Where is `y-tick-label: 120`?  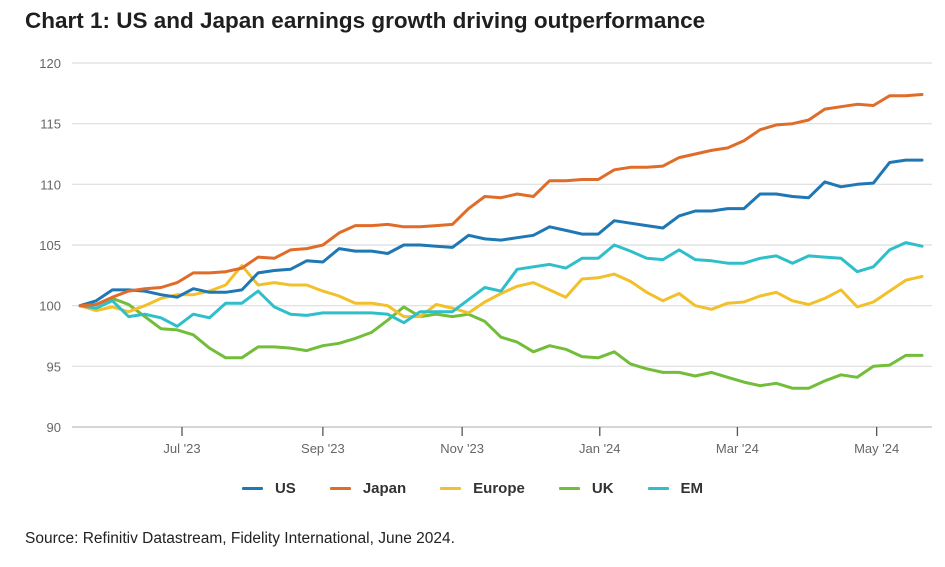 y-tick-label: 120 is located at coordinates (50, 63).